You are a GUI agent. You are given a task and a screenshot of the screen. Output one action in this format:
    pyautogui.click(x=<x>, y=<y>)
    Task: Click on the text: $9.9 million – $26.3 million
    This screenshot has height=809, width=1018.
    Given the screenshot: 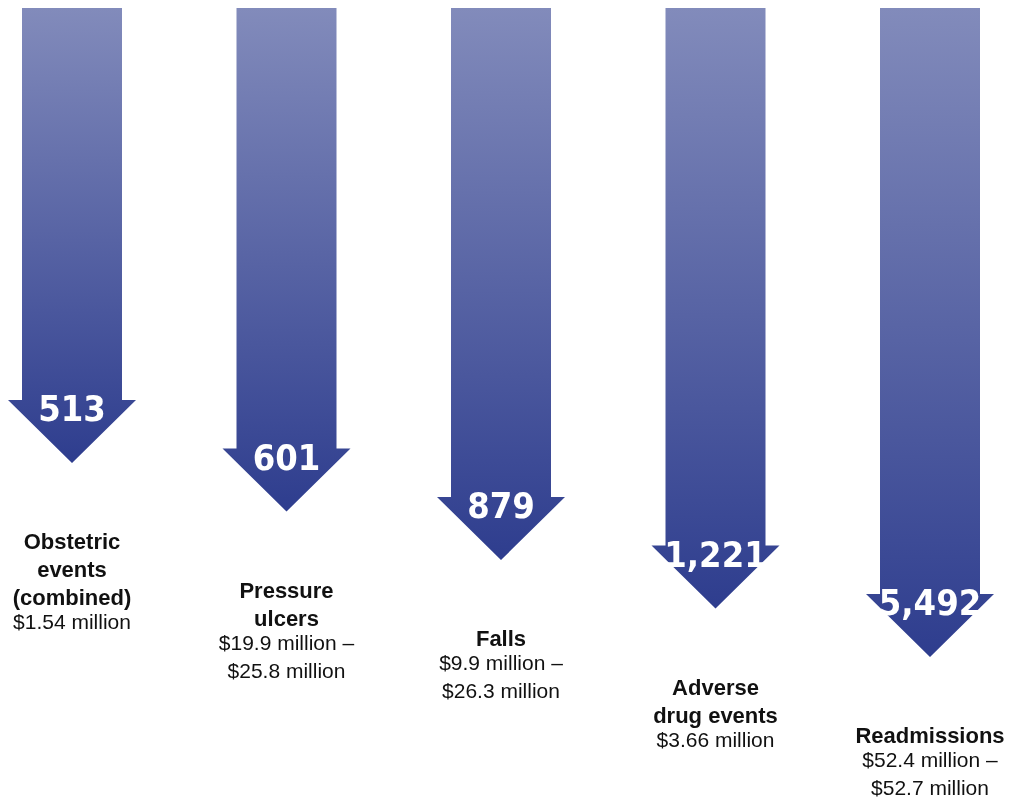 What is the action you would take?
    pyautogui.click(x=501, y=676)
    